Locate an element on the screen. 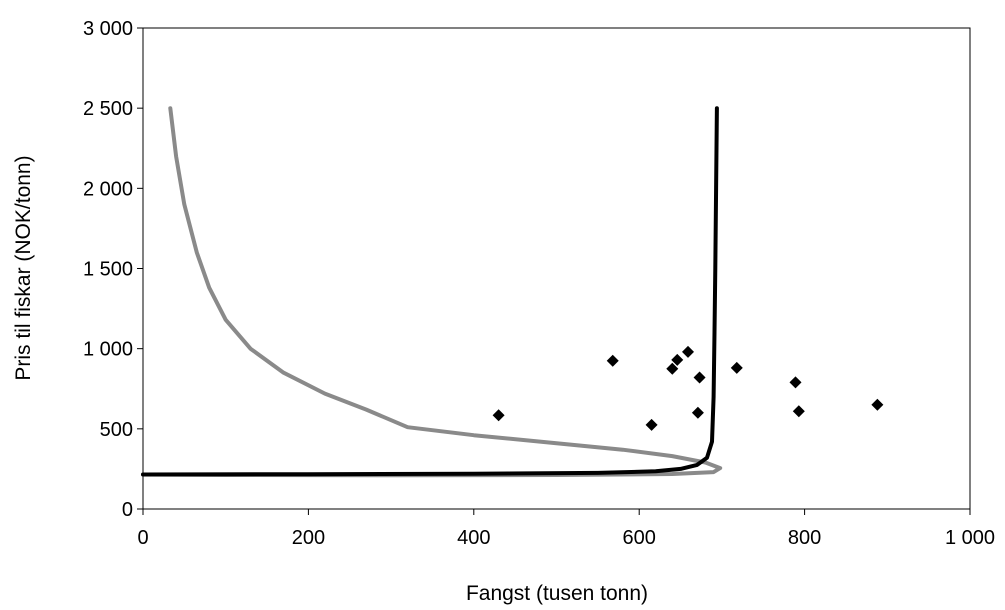  scatter-markers is located at coordinates (688, 388).